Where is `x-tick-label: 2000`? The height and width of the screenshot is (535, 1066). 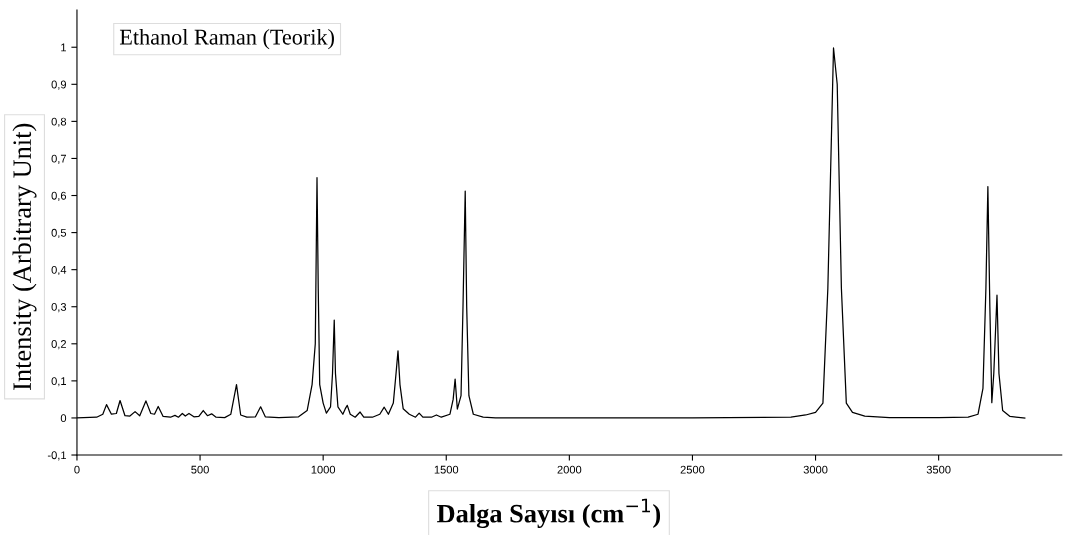
x-tick-label: 2000 is located at coordinates (569, 469).